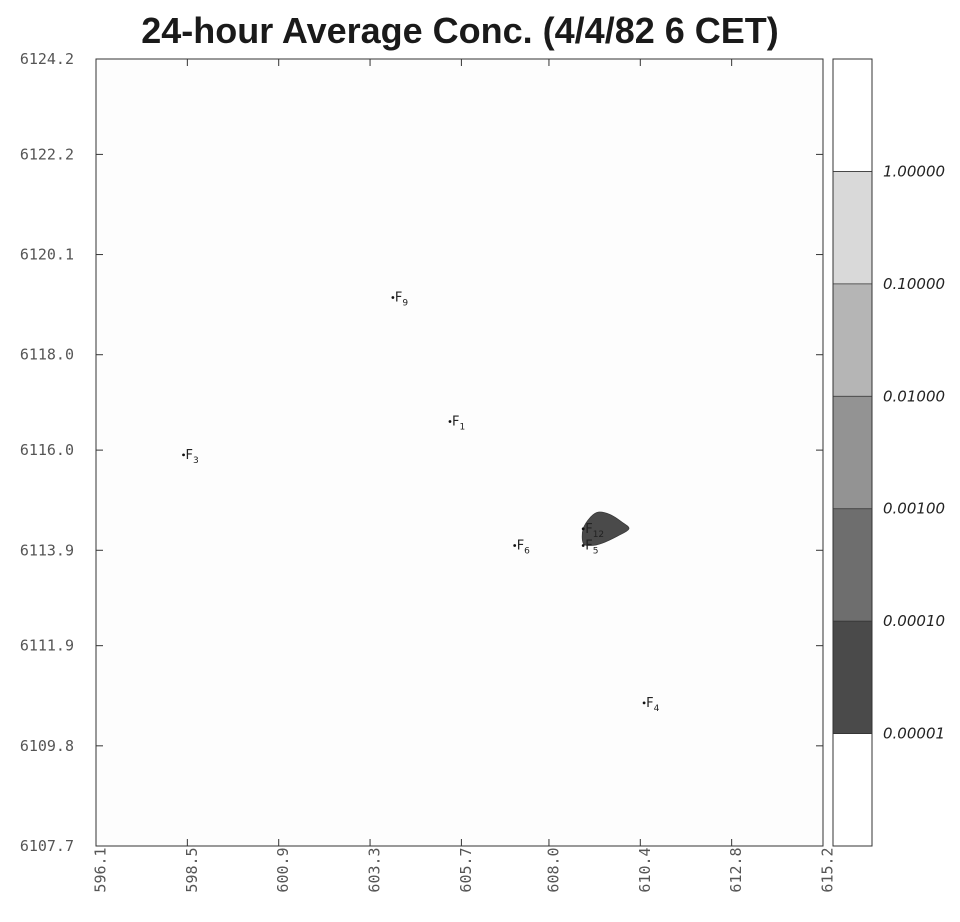 The image size is (960, 922). I want to click on source-label: F1, so click(458, 423).